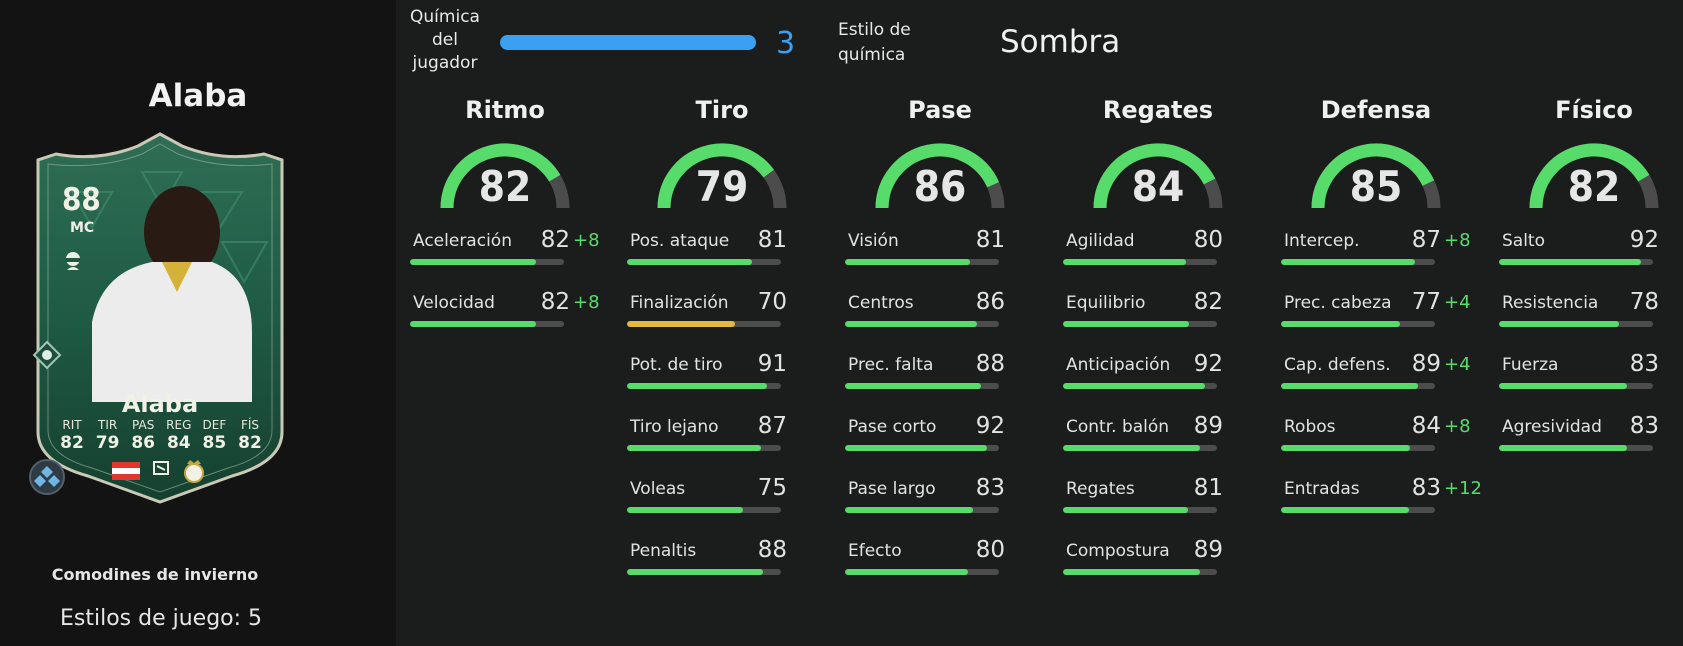 The image size is (1683, 646). What do you see at coordinates (722, 378) in the screenshot?
I see `attribute-row: Pot. de tiro 91` at bounding box center [722, 378].